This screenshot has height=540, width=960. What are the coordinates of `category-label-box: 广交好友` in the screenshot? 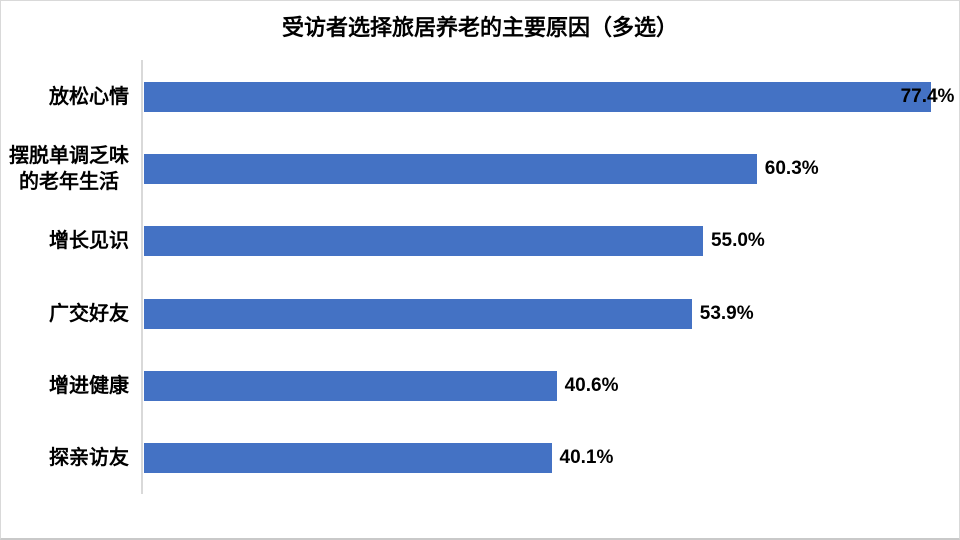 It's located at (69, 314).